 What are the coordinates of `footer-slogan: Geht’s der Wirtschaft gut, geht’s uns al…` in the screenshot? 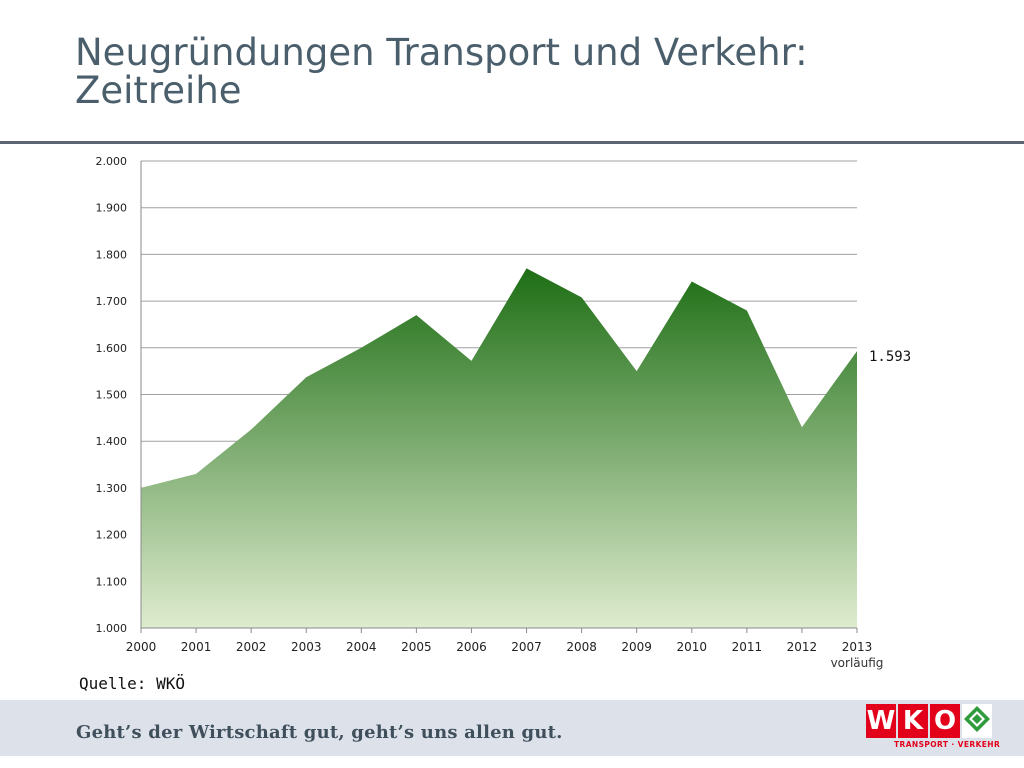 It's located at (319, 732).